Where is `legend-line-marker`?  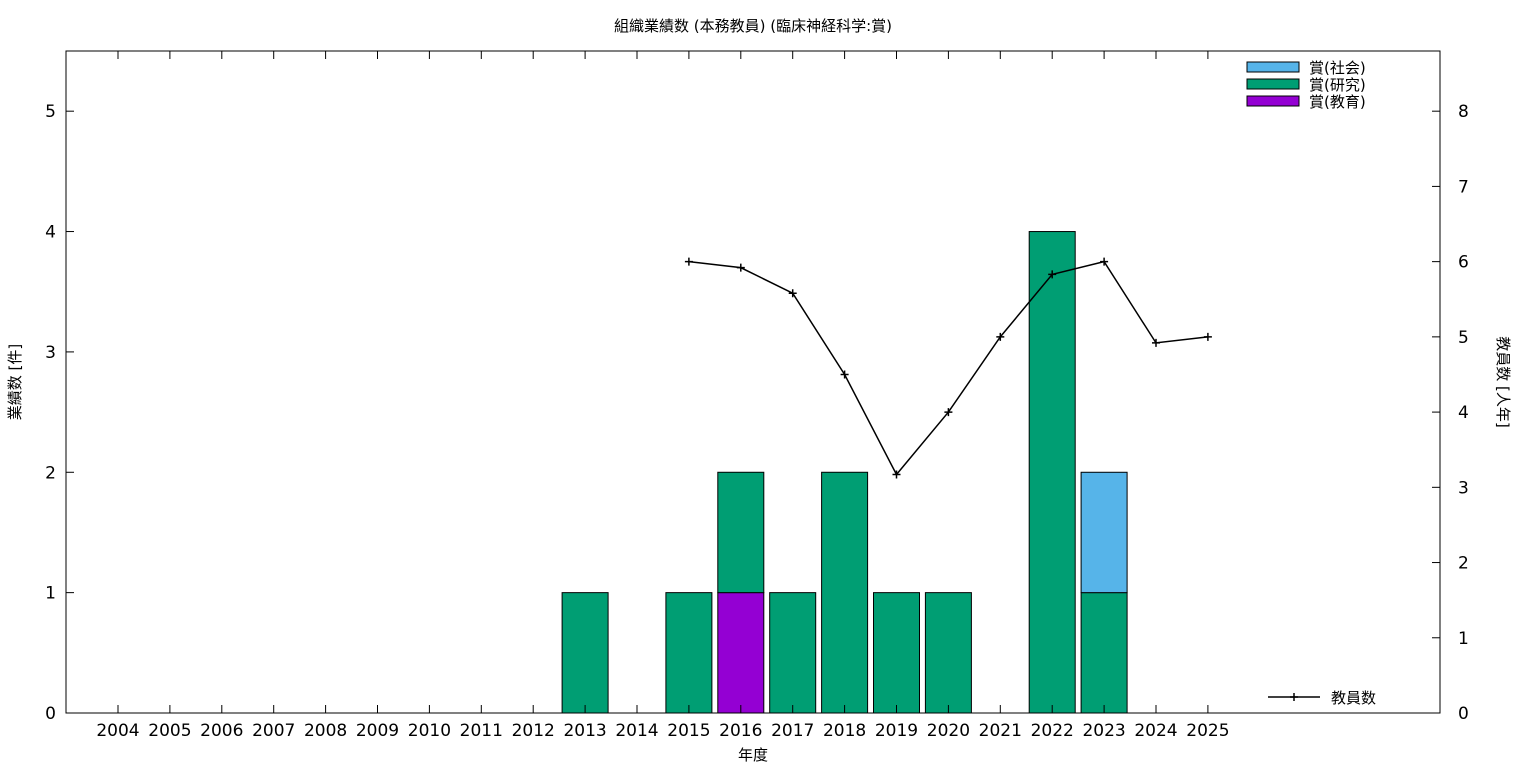 legend-line-marker is located at coordinates (1294, 697).